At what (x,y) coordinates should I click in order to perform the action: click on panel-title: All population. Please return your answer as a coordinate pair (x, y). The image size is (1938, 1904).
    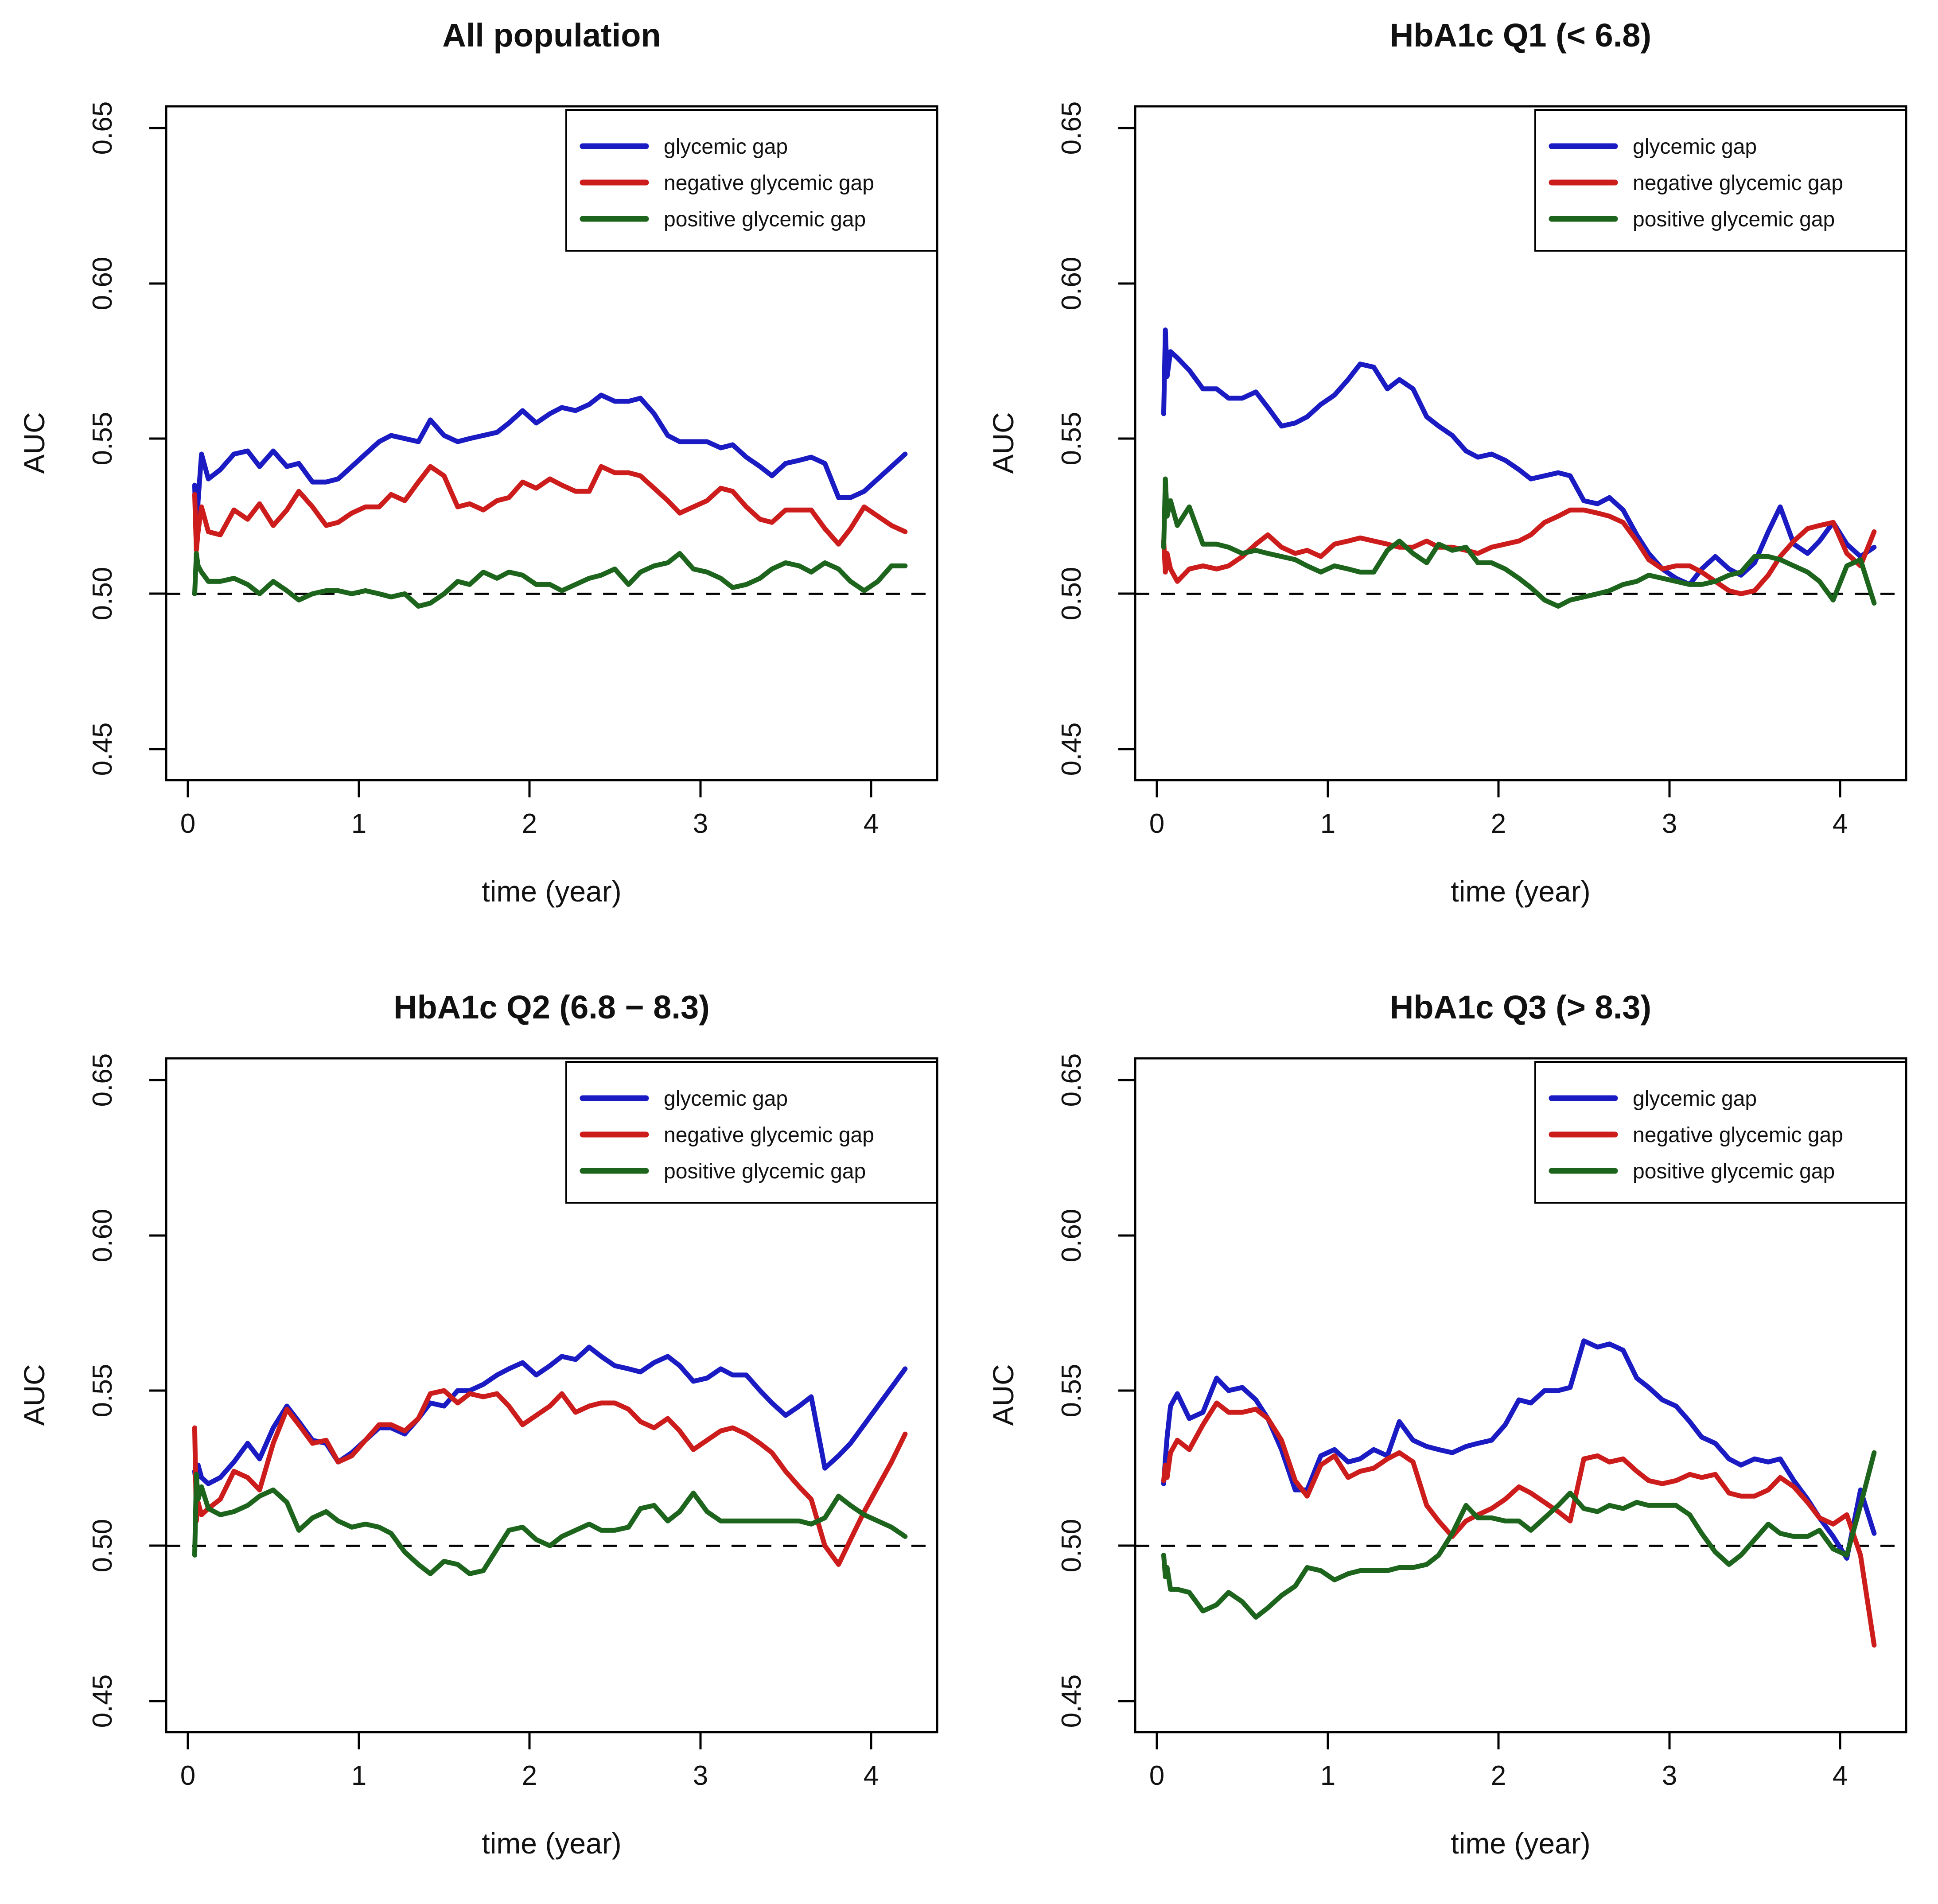
    Looking at the image, I should click on (551, 35).